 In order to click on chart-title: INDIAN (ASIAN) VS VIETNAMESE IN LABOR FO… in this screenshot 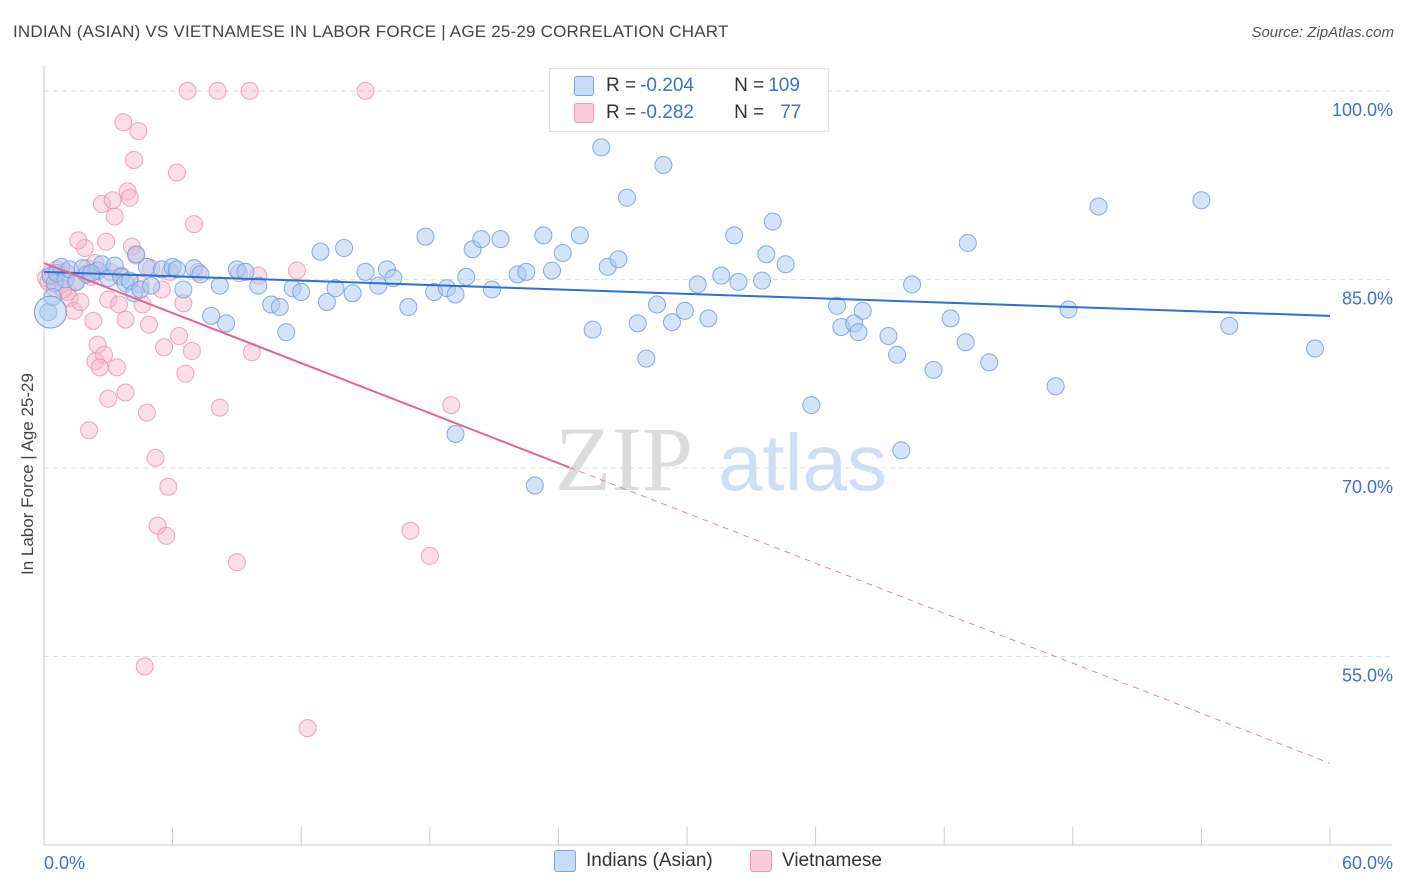, I will do `click(371, 31)`.